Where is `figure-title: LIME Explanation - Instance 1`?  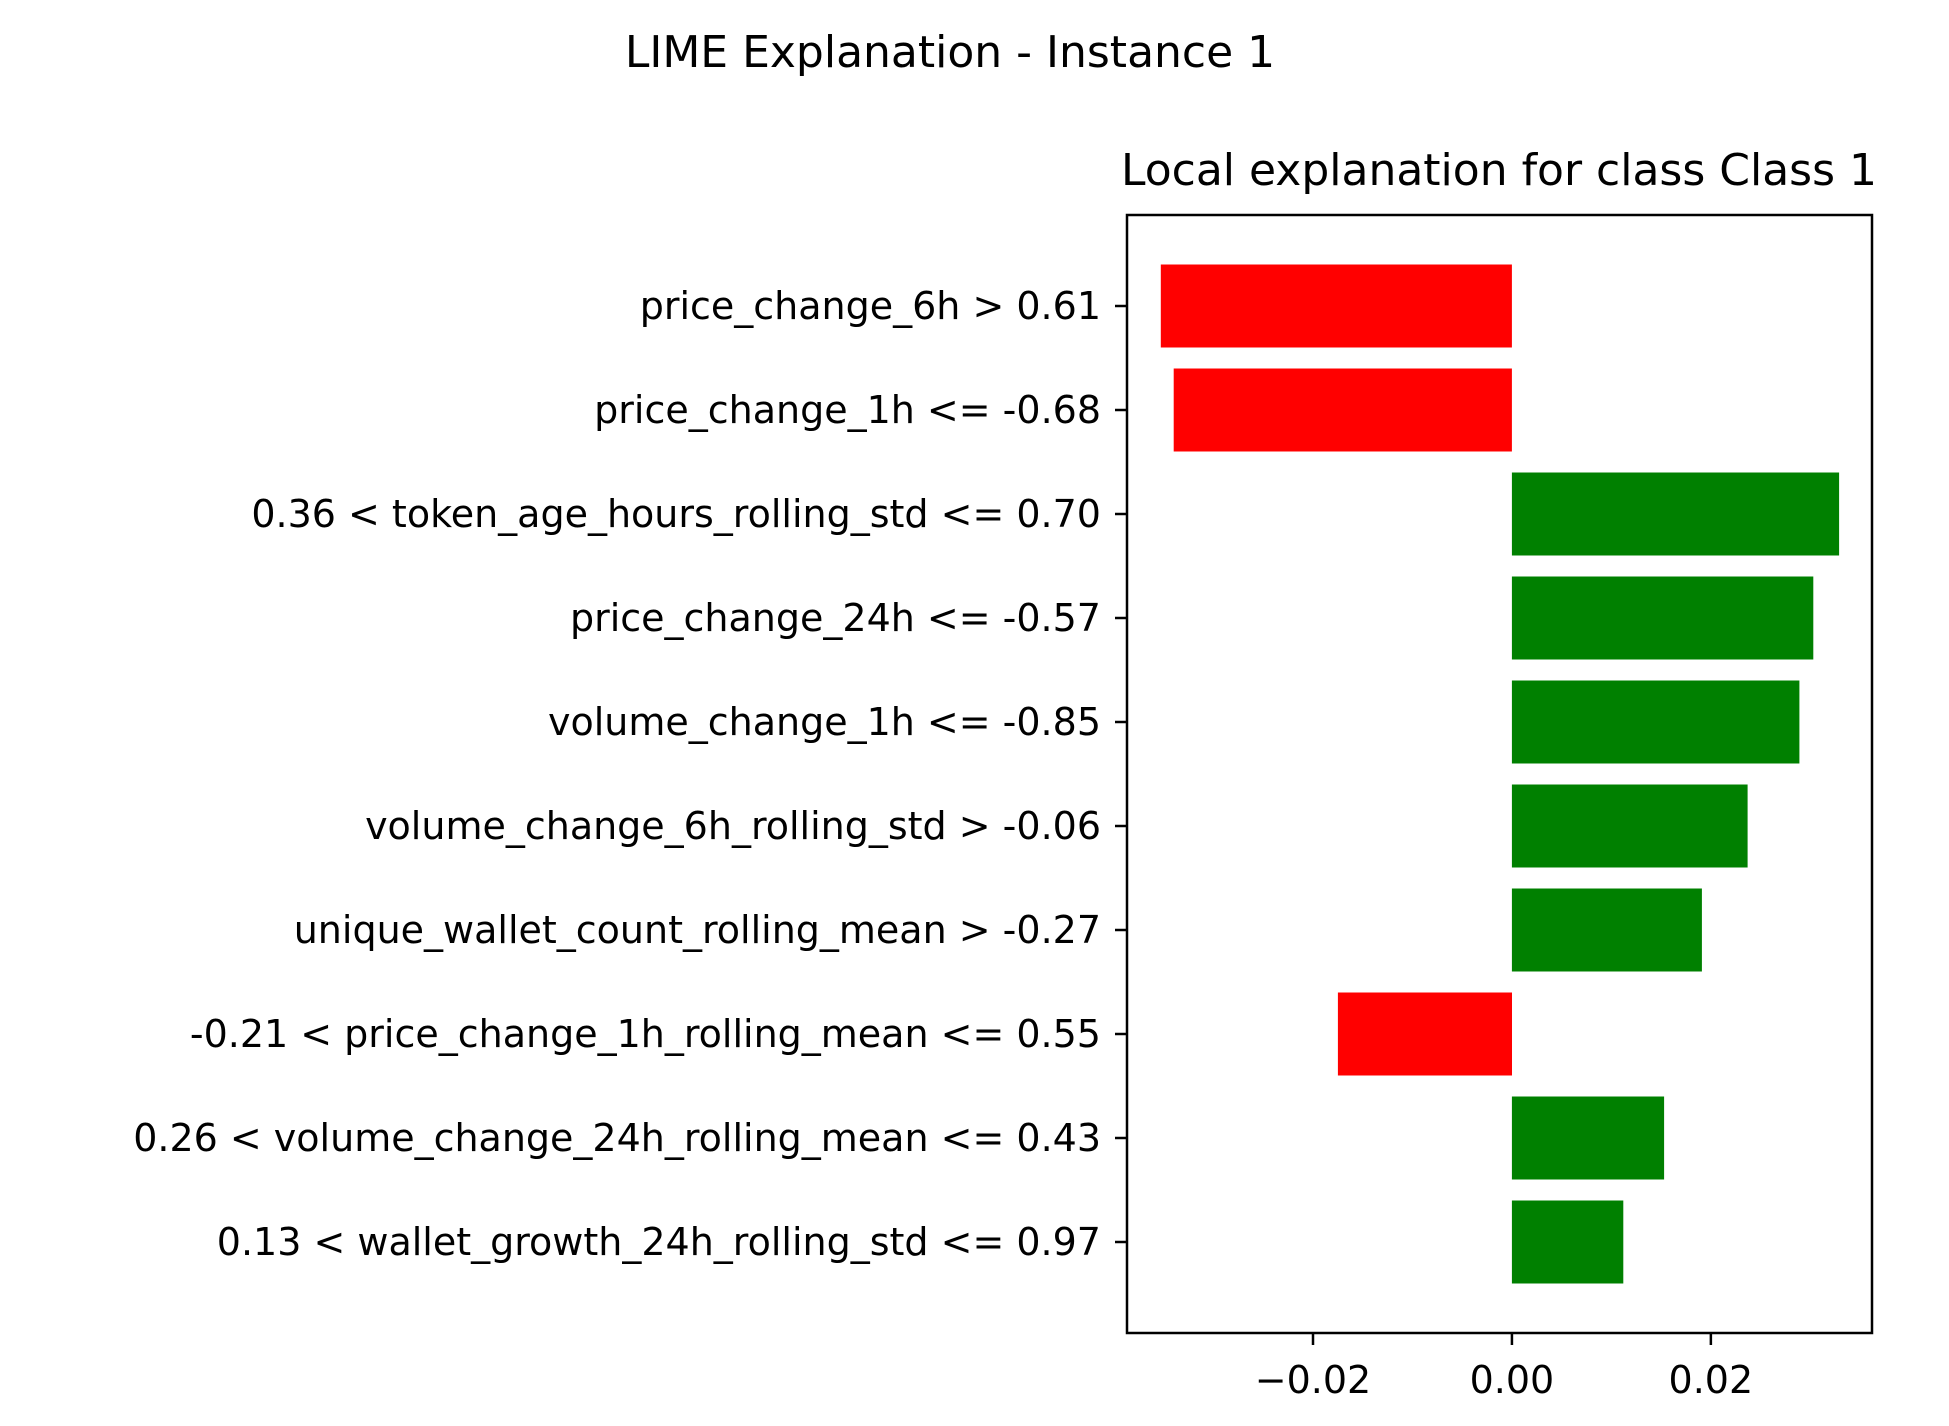
figure-title: LIME Explanation - Instance 1 is located at coordinates (950, 52).